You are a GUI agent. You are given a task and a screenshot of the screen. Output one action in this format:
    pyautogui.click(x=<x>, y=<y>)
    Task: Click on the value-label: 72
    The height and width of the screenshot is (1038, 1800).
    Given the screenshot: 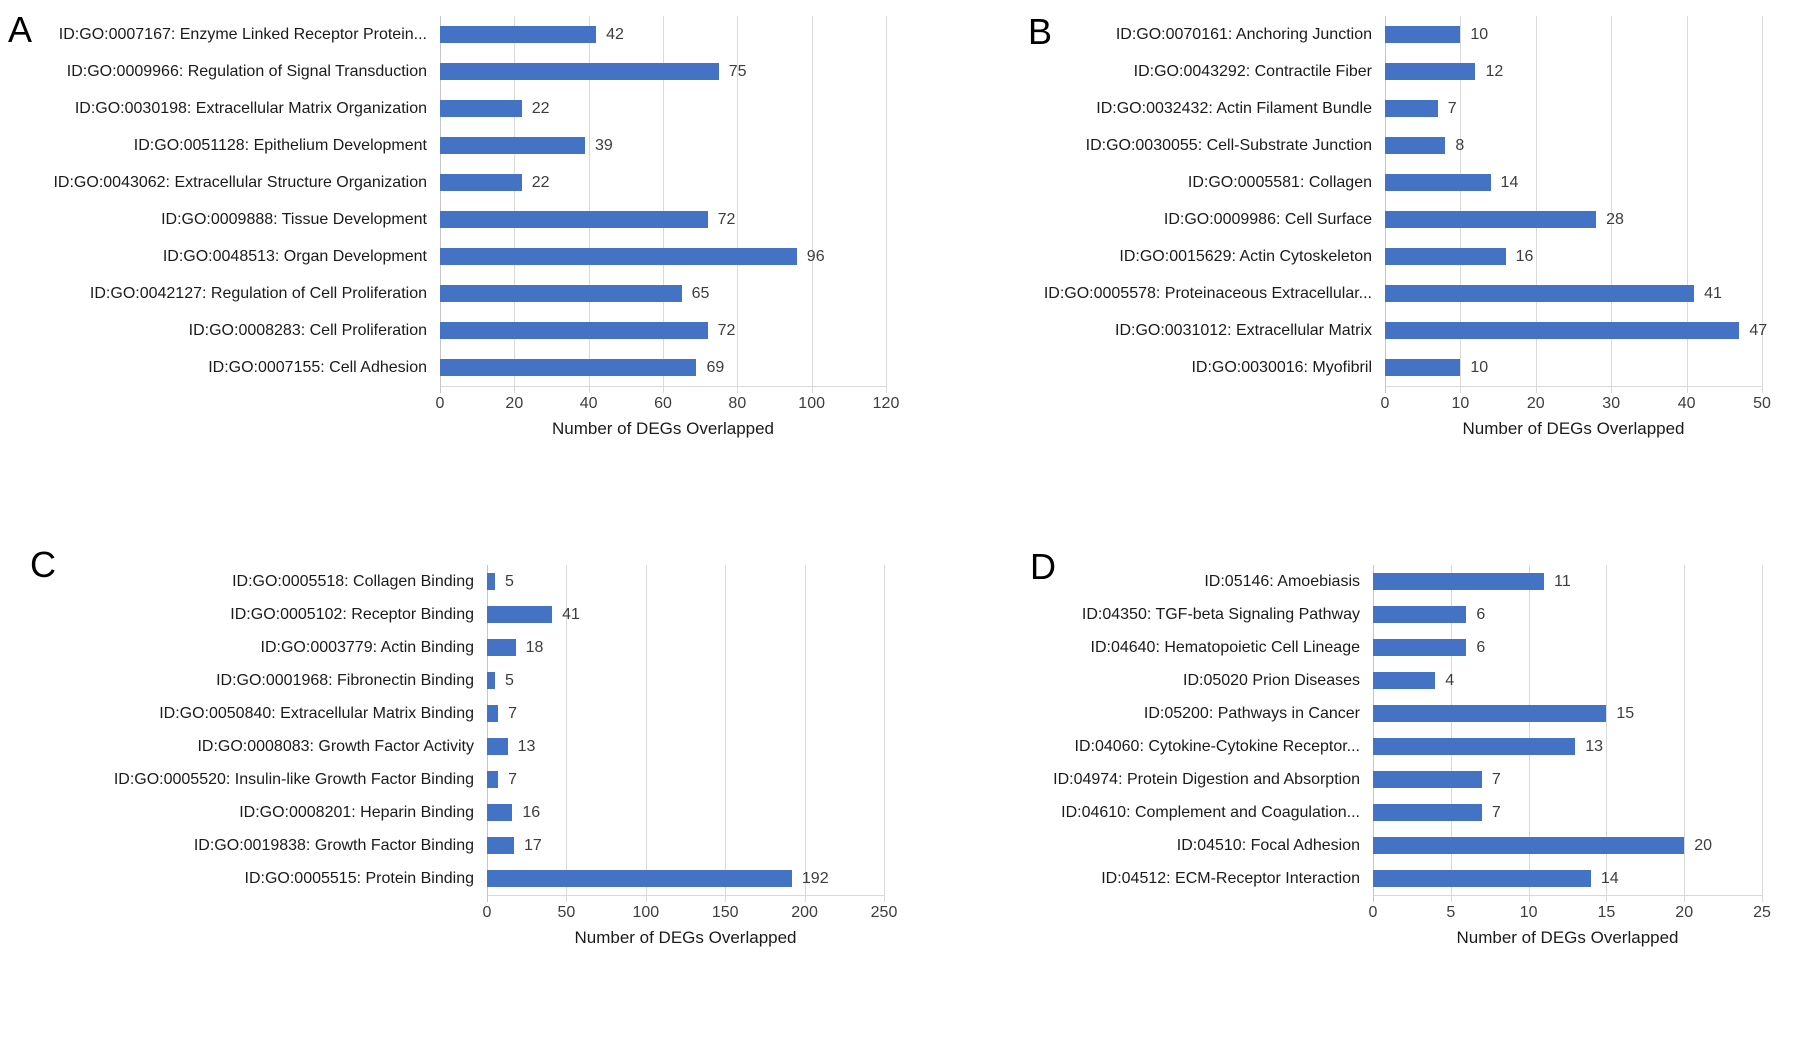 What is the action you would take?
    pyautogui.click(x=726, y=330)
    